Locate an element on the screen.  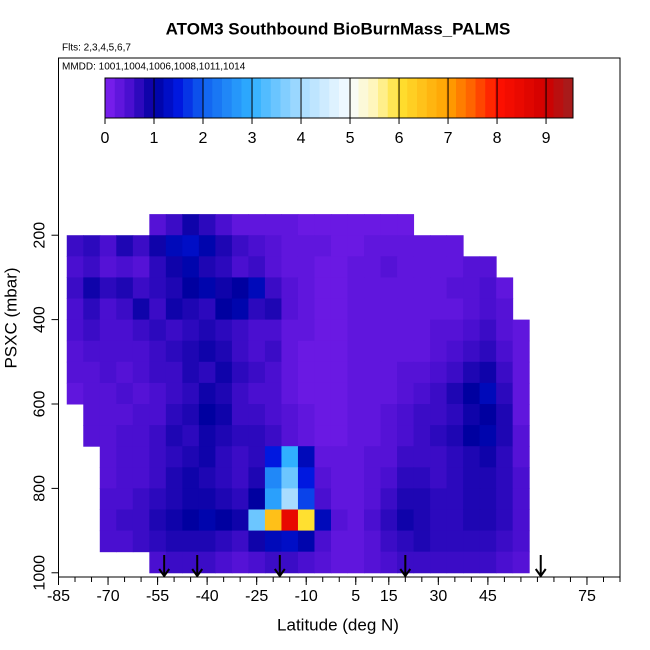
colorbar-tick-label: 9 is located at coordinates (546, 138).